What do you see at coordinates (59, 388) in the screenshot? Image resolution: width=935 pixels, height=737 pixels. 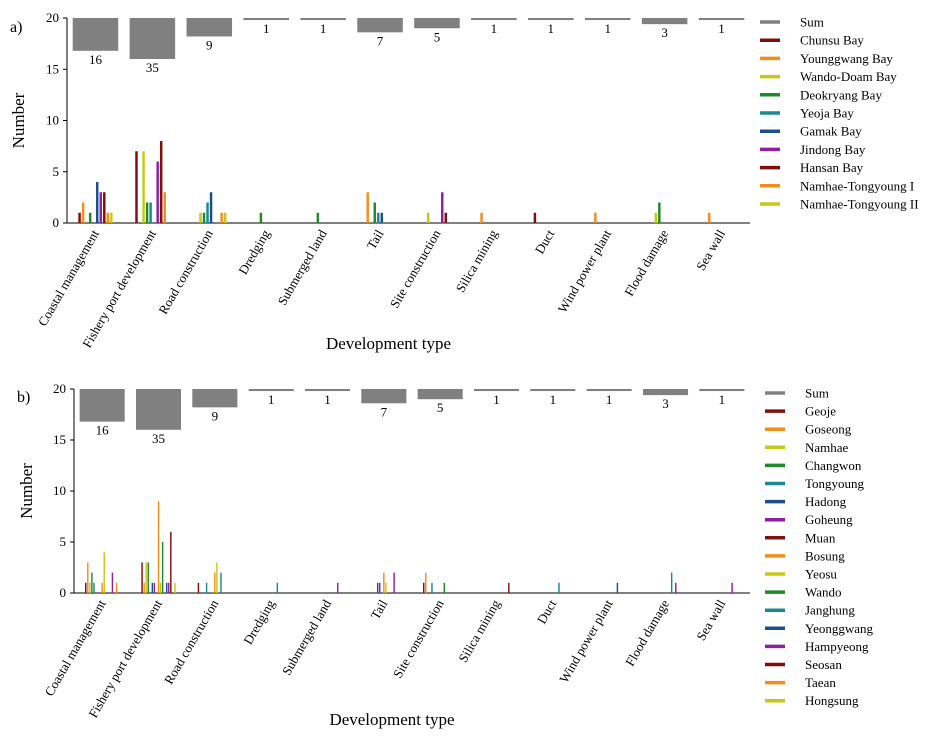 I see `y-tick-label: 20` at bounding box center [59, 388].